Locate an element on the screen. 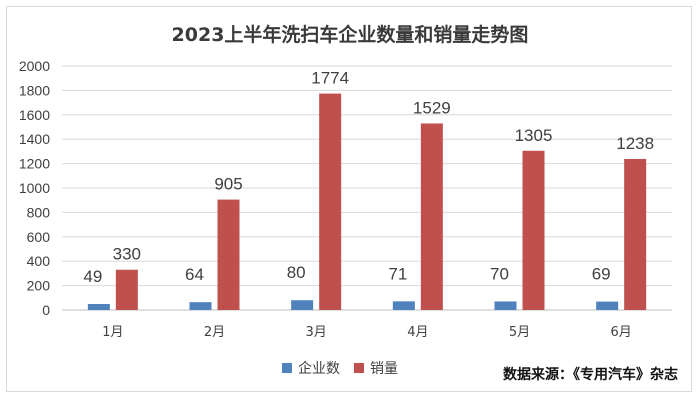 This screenshot has width=700, height=400. data-label-companies-1: 49 is located at coordinates (92, 276).